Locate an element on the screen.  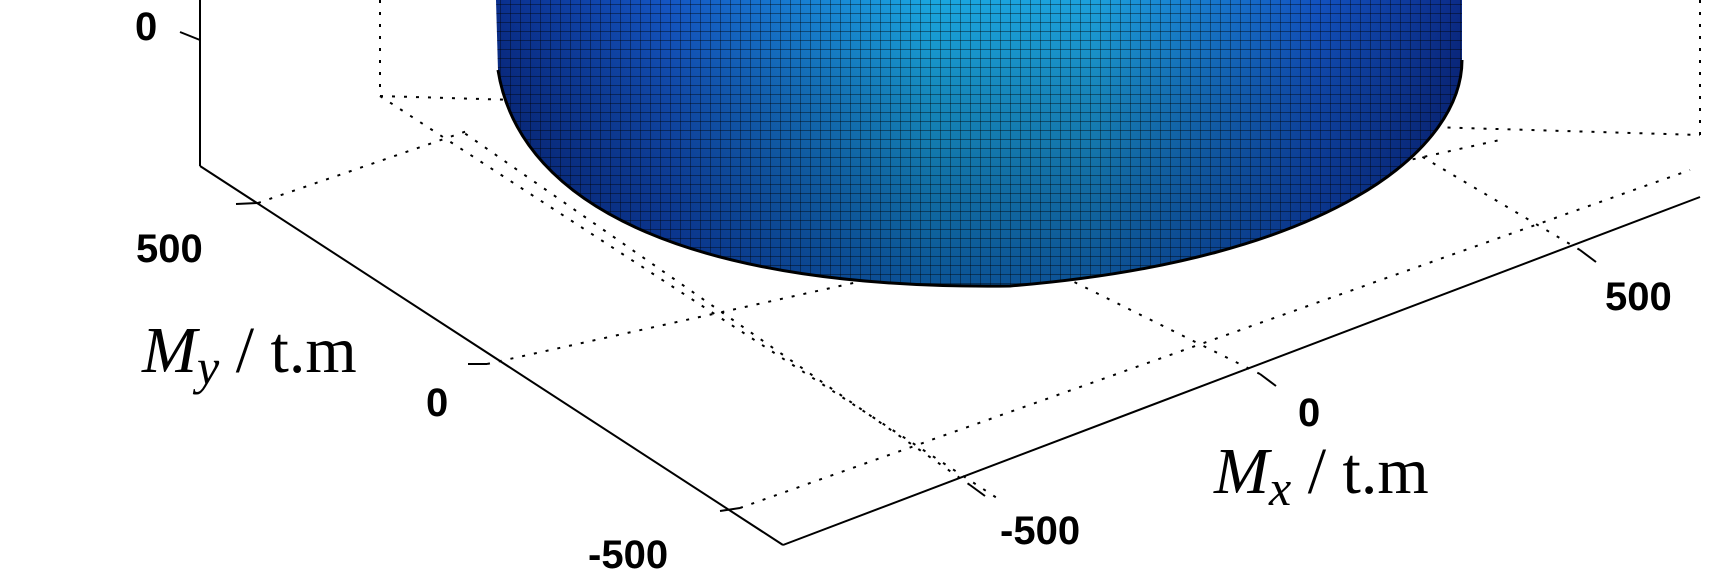
x-axis-label-sub: x is located at coordinates (1279, 488).